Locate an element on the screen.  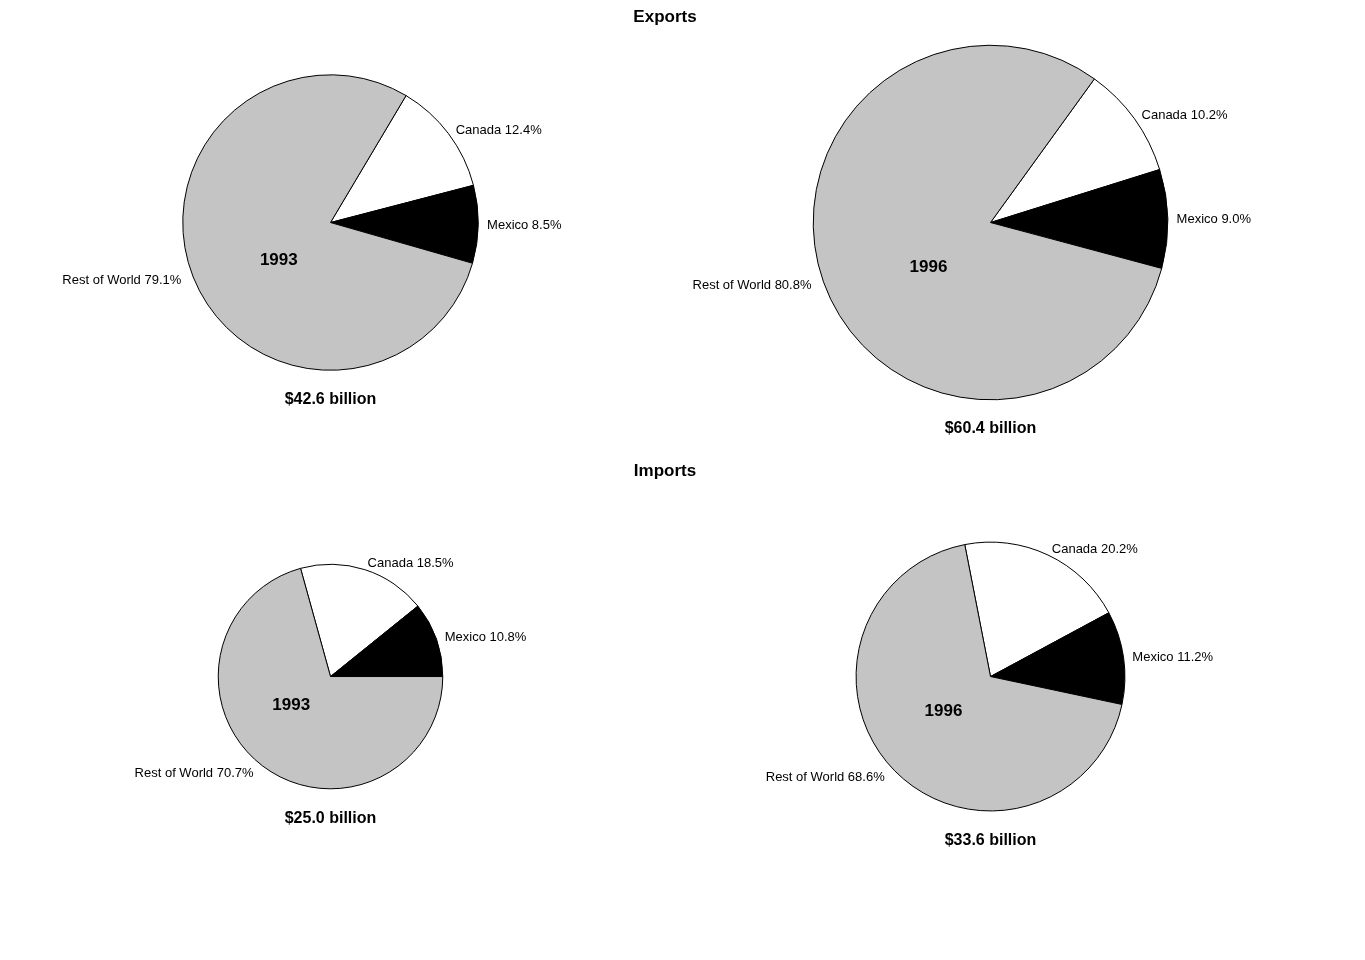
slice-label: Canada 10.2% is located at coordinates (1184, 115).